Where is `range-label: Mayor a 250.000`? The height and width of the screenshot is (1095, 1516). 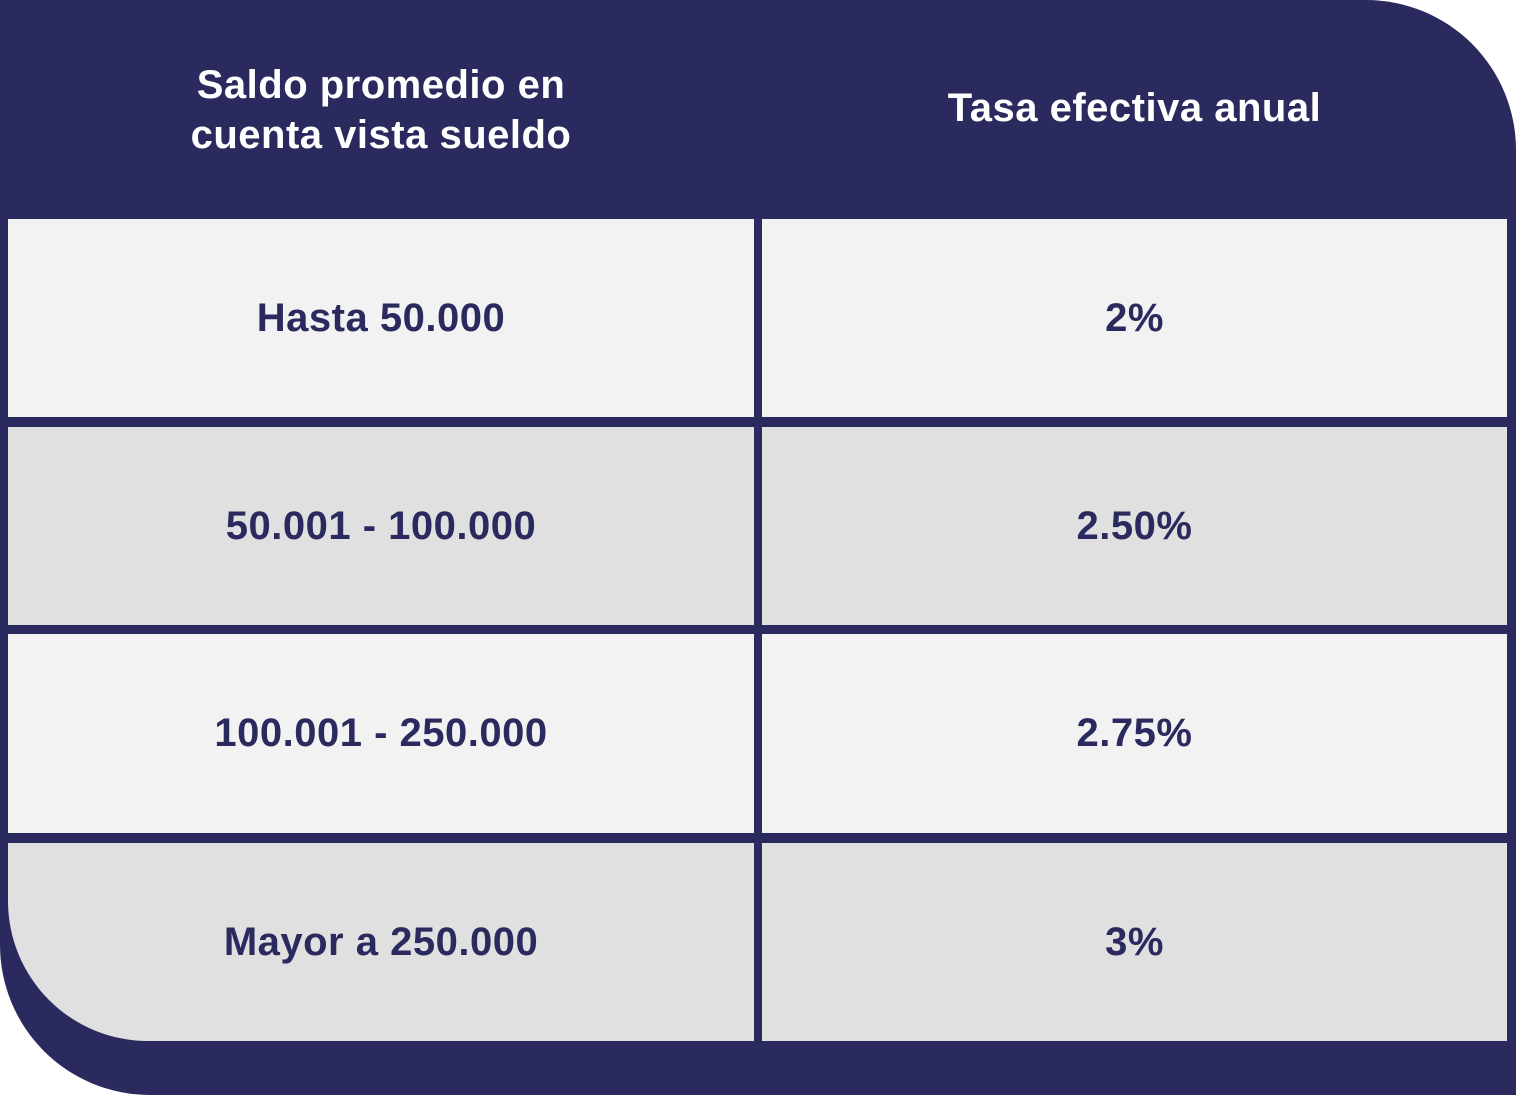 range-label: Mayor a 250.000 is located at coordinates (381, 941).